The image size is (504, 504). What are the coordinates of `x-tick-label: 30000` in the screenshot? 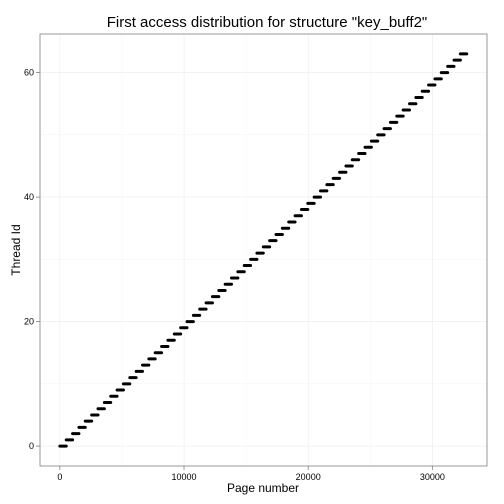 It's located at (432, 477).